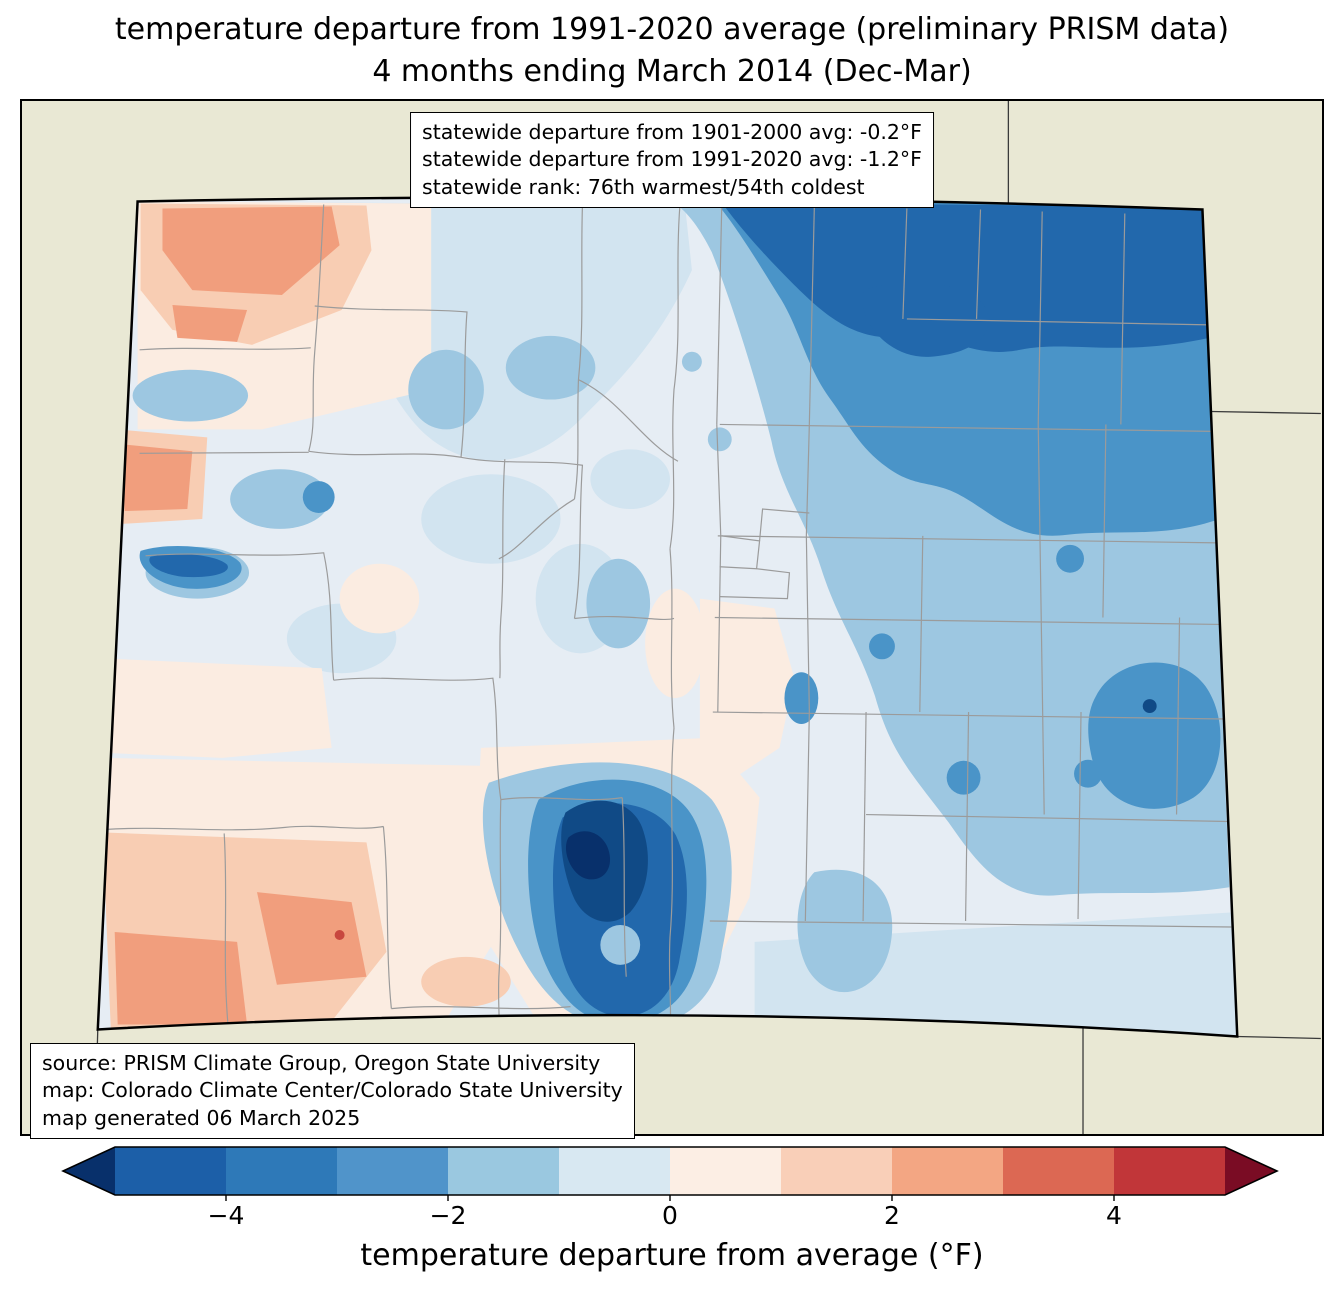  I want to click on colorbar-tick-label: 2, so click(892, 1215).